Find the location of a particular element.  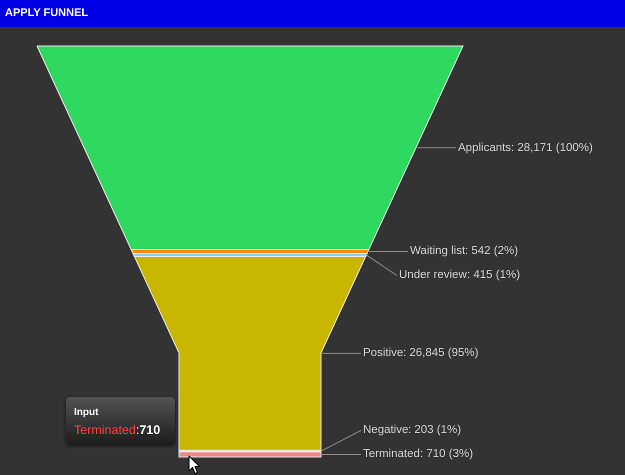

data-label: : 710 (3%) is located at coordinates (447, 454).